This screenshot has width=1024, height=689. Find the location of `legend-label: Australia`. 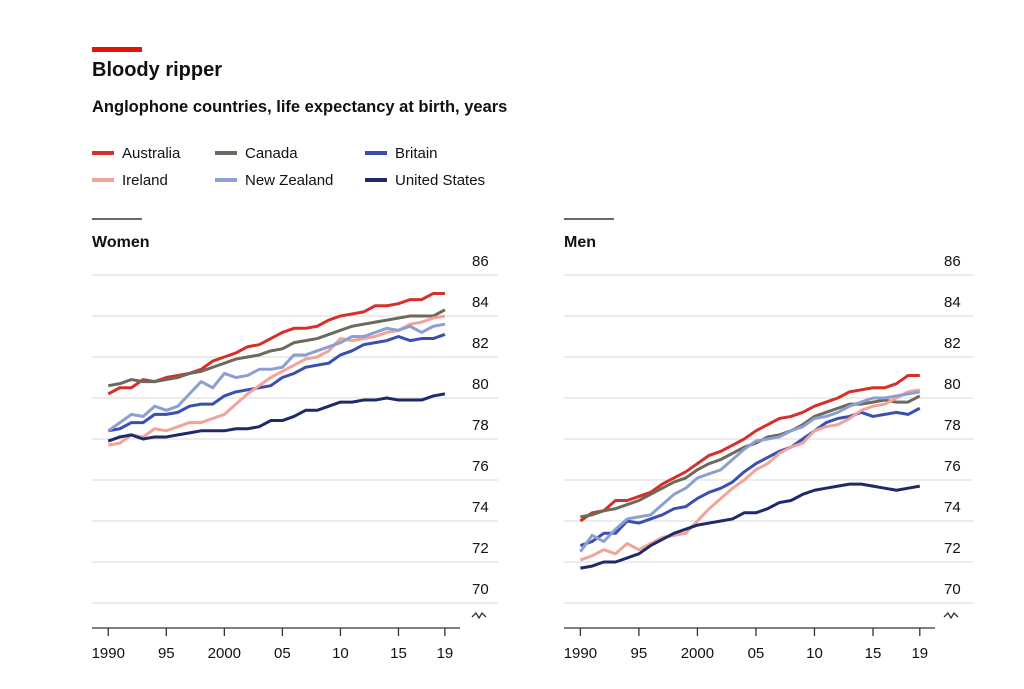

legend-label: Australia is located at coordinates (151, 153).